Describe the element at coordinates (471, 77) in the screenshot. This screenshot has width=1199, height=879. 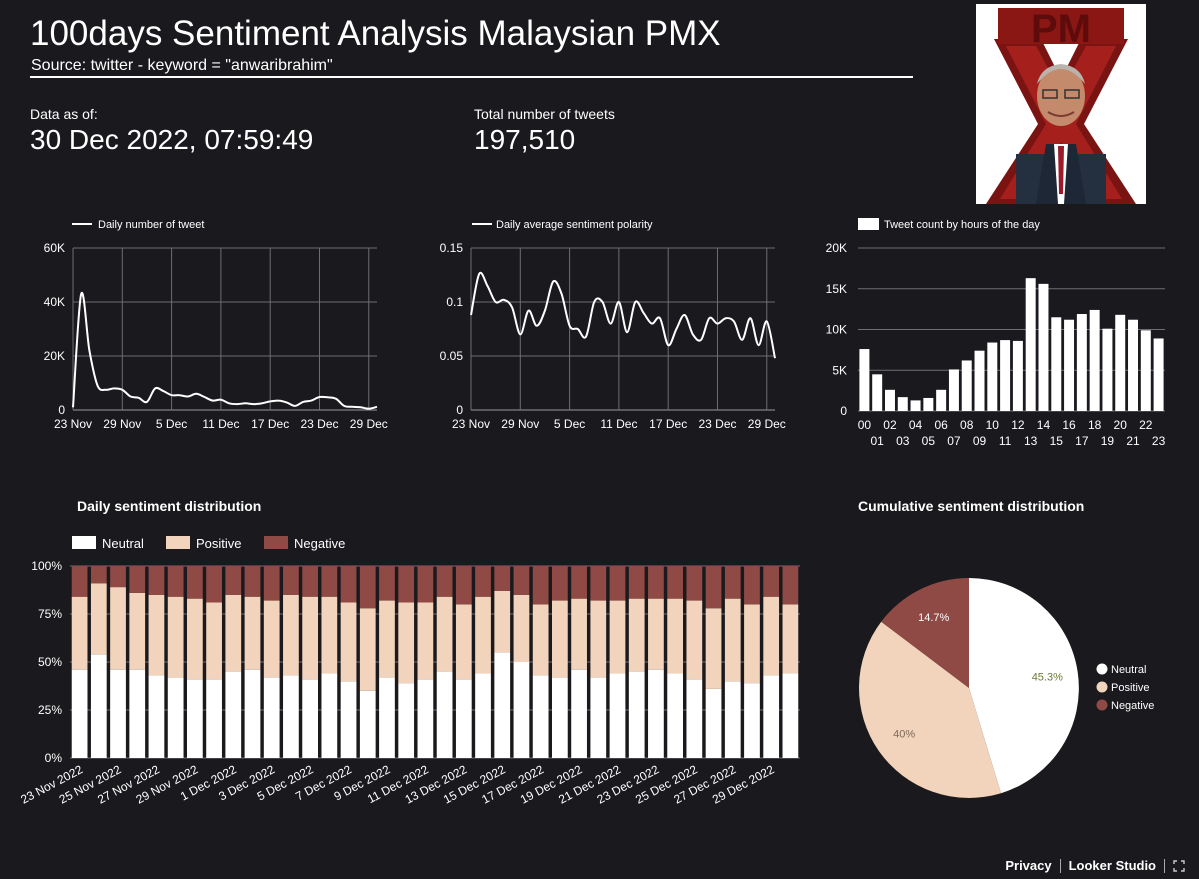
I see `title-divider` at that location.